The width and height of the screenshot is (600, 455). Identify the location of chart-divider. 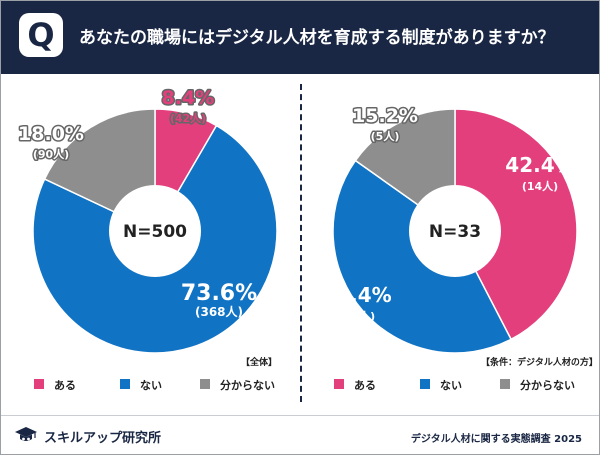
(301, 243).